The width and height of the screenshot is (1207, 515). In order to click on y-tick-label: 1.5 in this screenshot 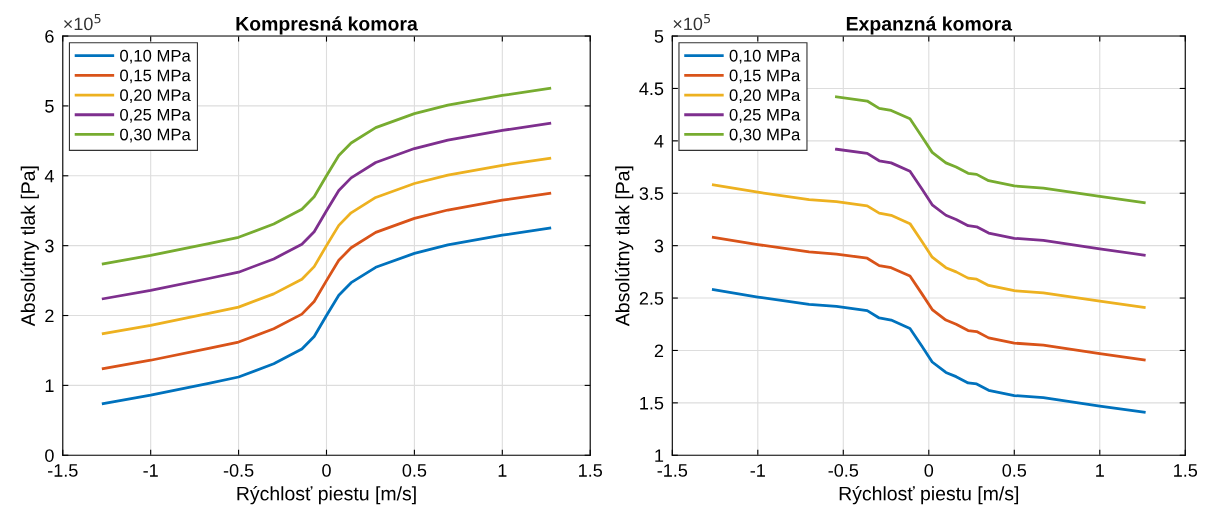, I will do `click(652, 403)`.